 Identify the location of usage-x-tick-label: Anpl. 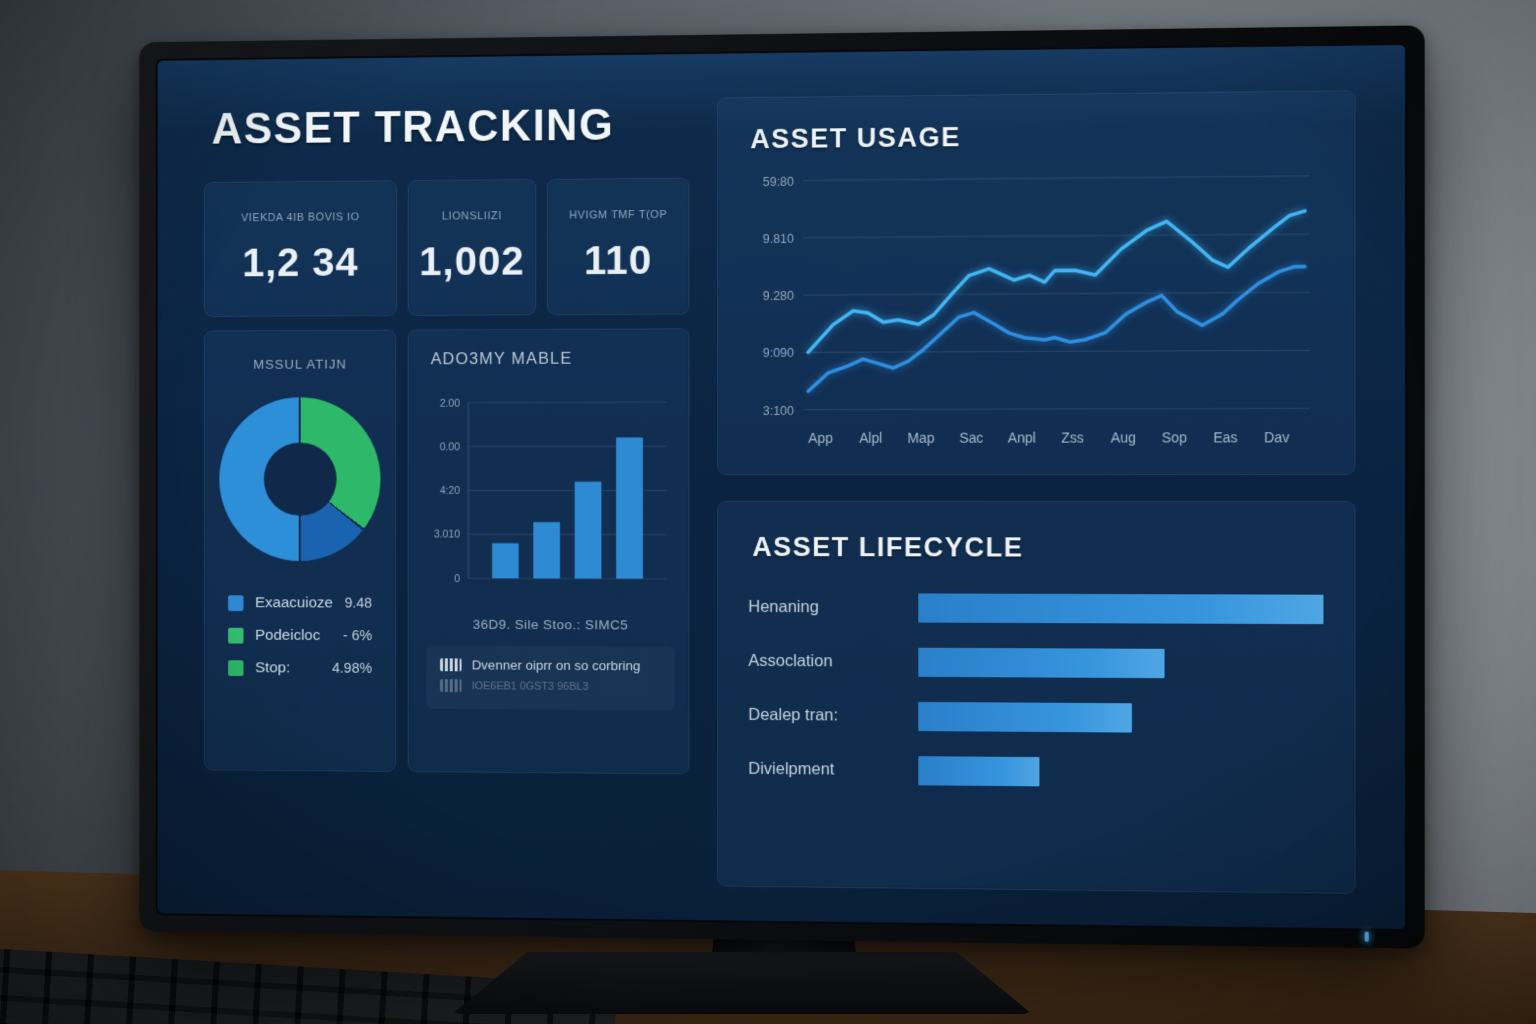
(1022, 438).